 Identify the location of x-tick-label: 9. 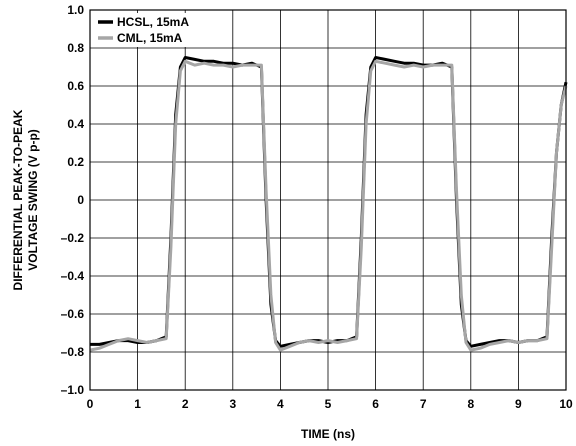
(518, 404).